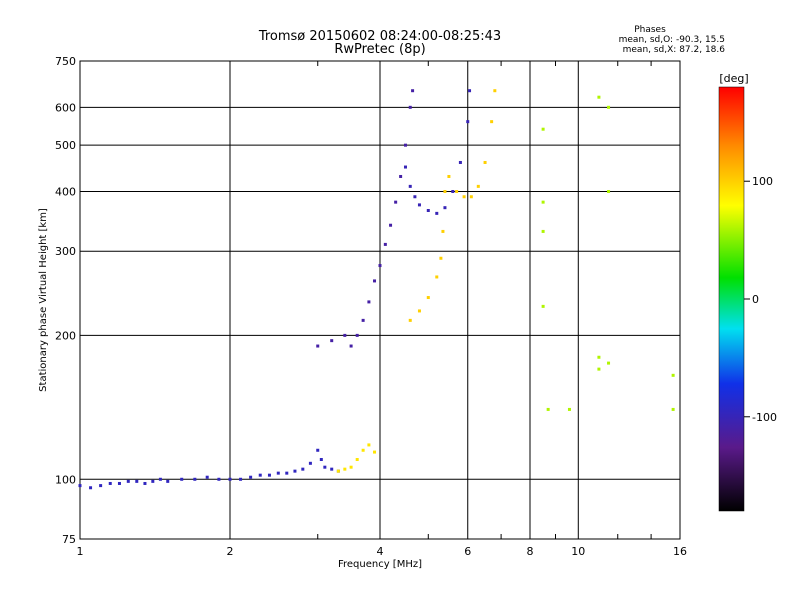 The image size is (800, 600). Describe the element at coordinates (230, 551) in the screenshot. I see `x-tick-label: 2` at that location.